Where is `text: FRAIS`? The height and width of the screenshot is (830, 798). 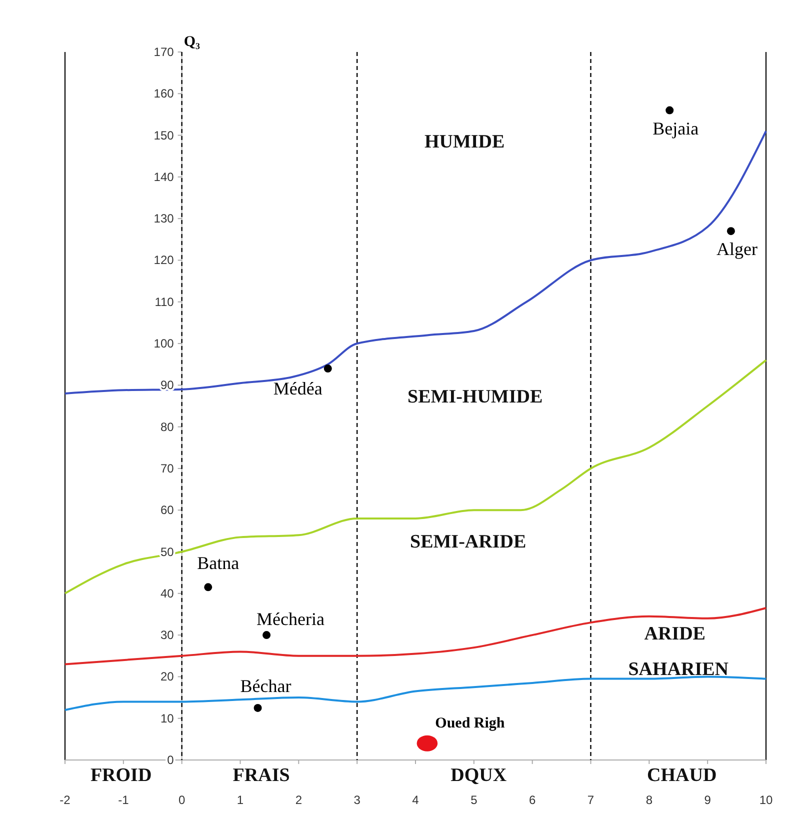 text: FRAIS is located at coordinates (261, 775).